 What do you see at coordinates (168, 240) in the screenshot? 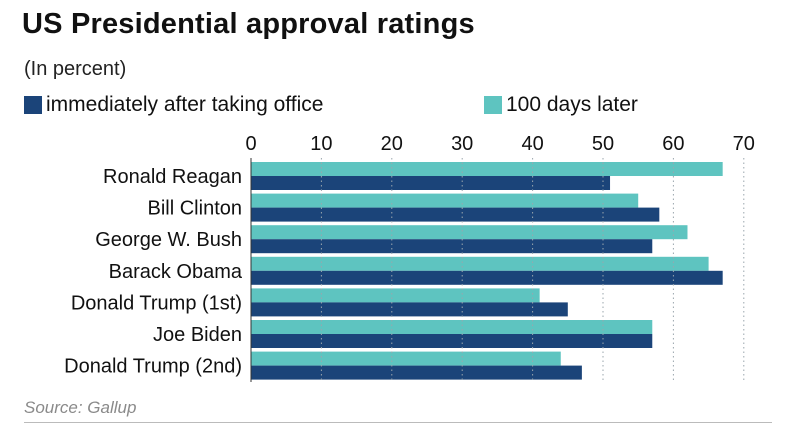
I see `category-label: George W. Bush` at bounding box center [168, 240].